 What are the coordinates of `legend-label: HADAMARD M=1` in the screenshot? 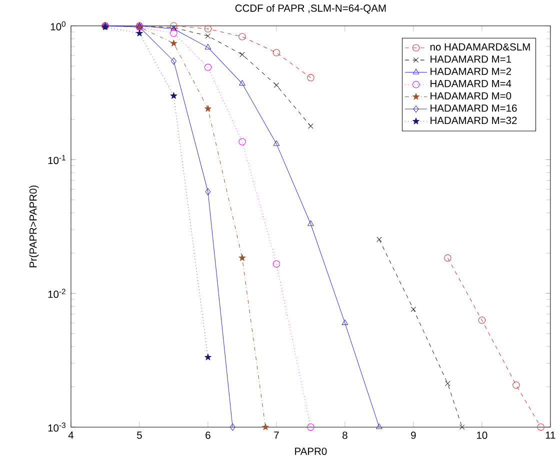 It's located at (471, 59).